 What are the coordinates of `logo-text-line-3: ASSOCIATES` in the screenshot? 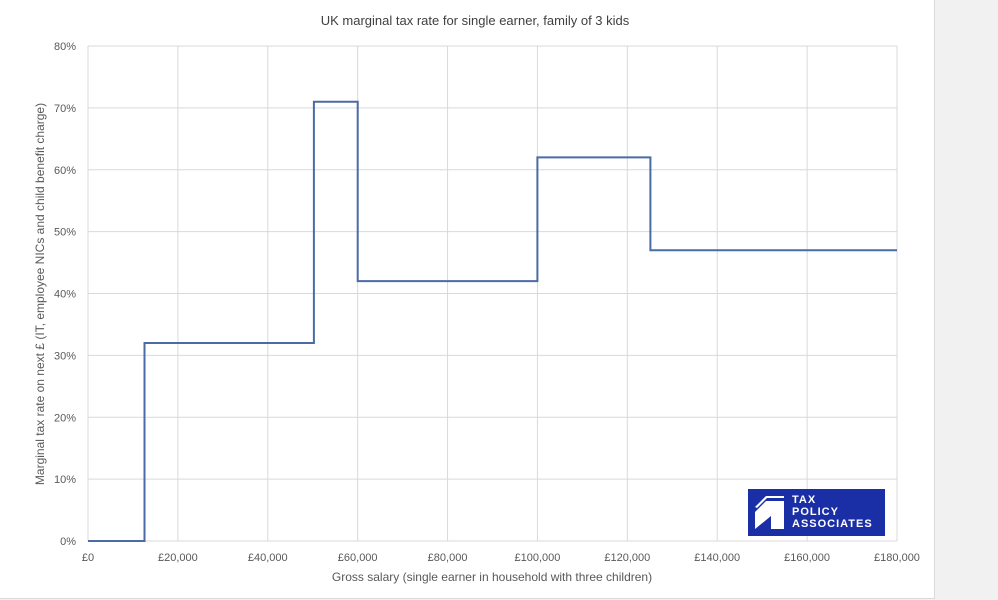 It's located at (832, 524).